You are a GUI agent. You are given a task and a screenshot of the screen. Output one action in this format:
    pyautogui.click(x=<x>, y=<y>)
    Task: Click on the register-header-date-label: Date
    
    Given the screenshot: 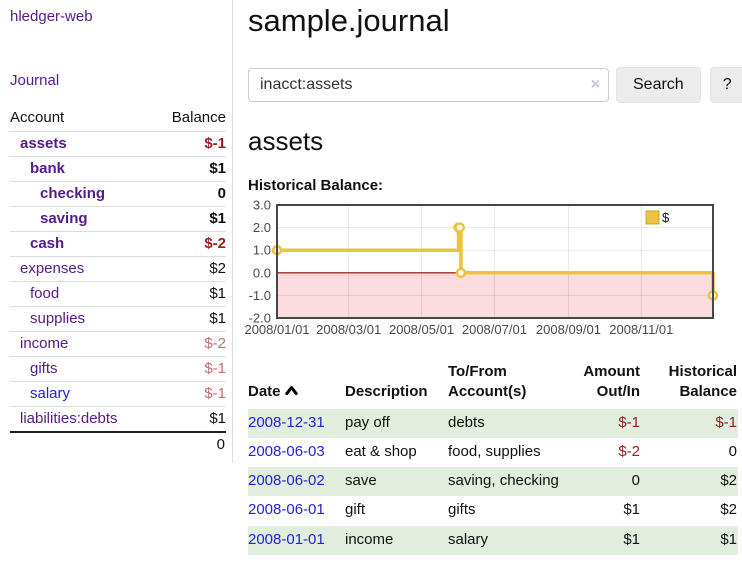 What is the action you would take?
    pyautogui.click(x=264, y=392)
    